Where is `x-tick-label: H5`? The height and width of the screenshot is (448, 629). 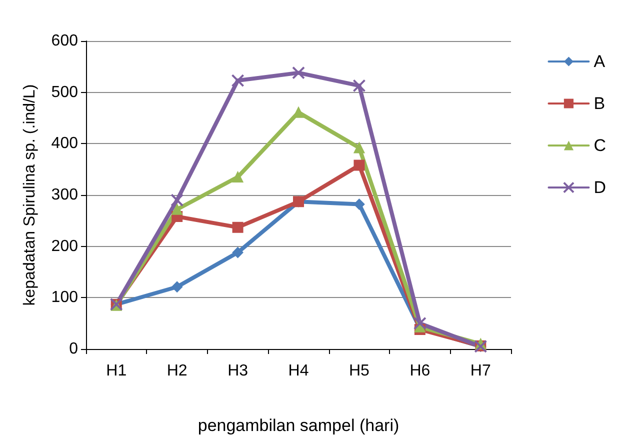
x-tick-label: H5 is located at coordinates (359, 371).